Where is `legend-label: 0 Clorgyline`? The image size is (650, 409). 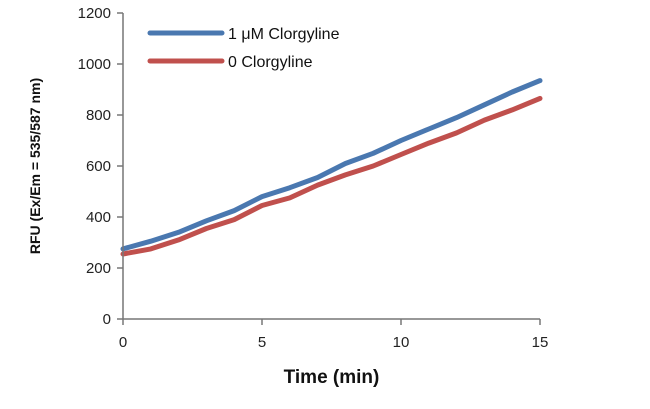 legend-label: 0 Clorgyline is located at coordinates (270, 62).